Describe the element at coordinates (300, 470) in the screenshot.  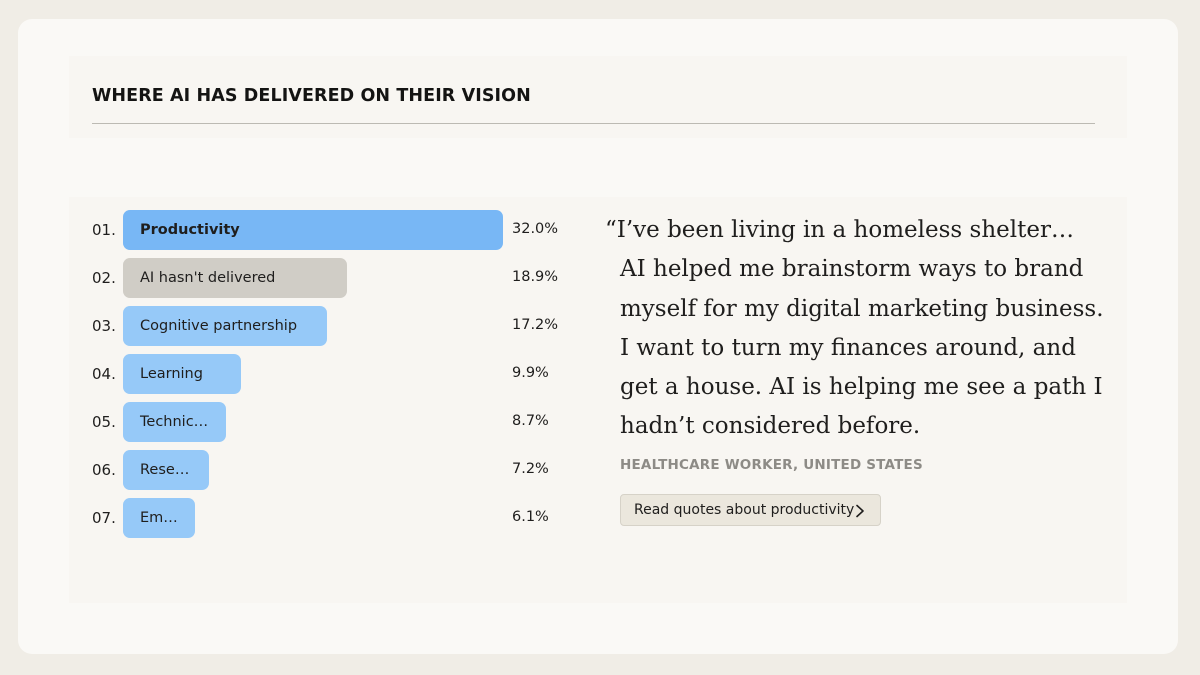
I see `bar-row: 06. Rese… 7.2%` at that location.